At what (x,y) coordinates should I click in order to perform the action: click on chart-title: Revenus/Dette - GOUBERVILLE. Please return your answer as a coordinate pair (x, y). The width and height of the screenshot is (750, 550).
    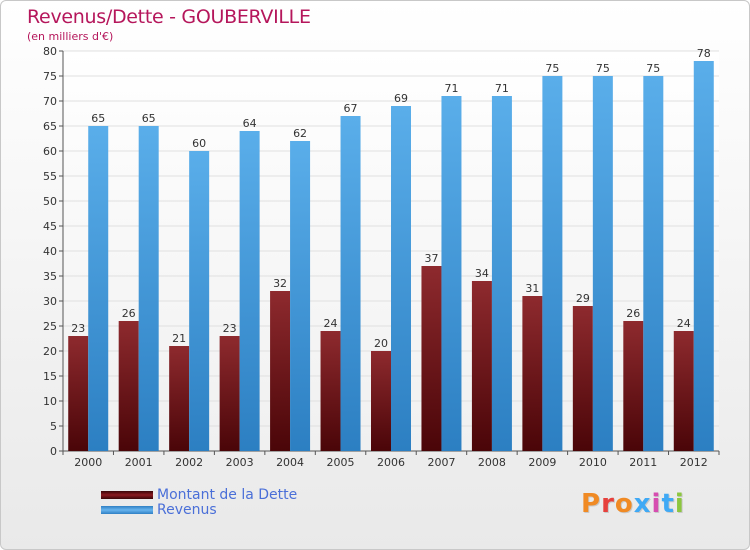
    Looking at the image, I should click on (169, 17).